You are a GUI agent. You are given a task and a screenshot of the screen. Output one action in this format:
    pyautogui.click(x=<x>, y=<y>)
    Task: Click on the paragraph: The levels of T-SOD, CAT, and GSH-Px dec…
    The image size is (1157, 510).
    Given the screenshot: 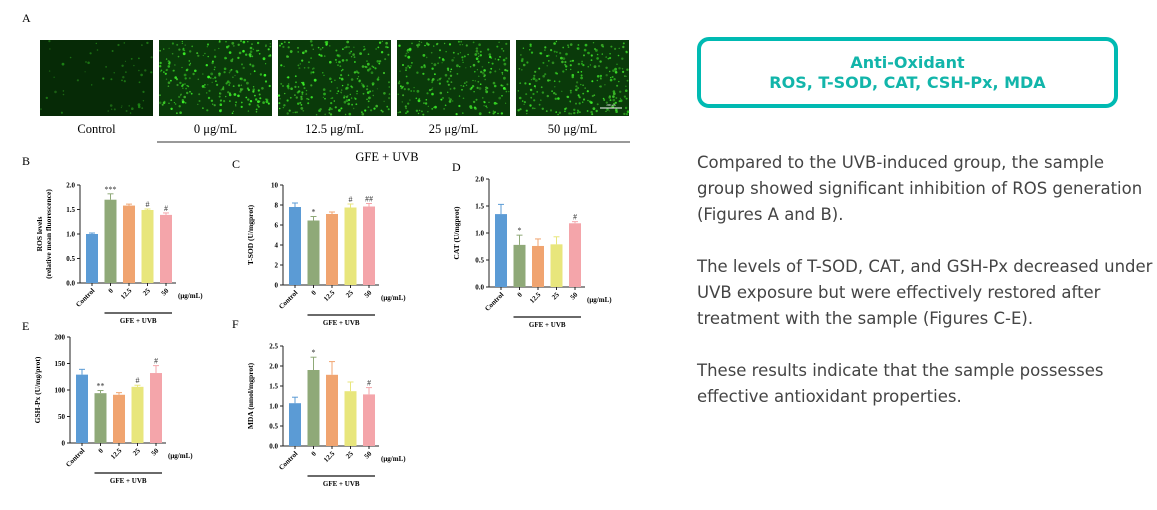 What is the action you would take?
    pyautogui.click(x=925, y=292)
    